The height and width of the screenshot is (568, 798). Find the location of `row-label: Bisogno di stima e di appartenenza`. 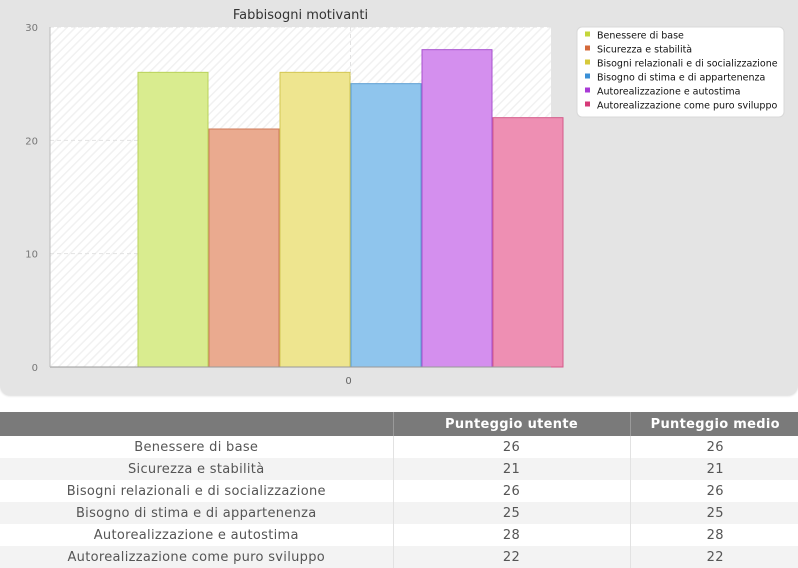

row-label: Bisogno di stima e di appartenenza is located at coordinates (196, 513).